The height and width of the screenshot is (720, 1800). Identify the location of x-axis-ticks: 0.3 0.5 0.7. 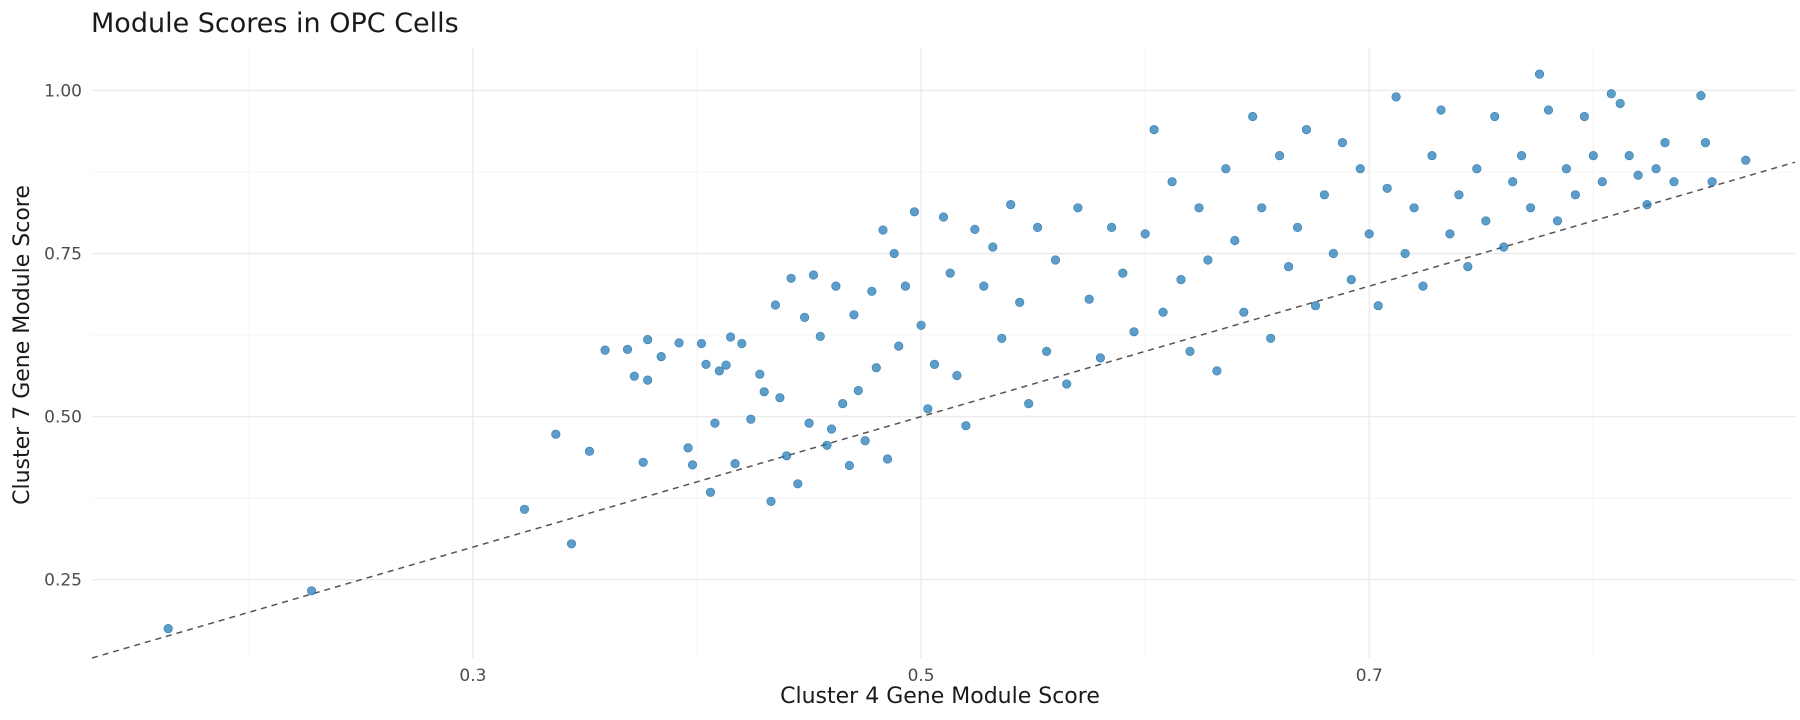
(920, 676).